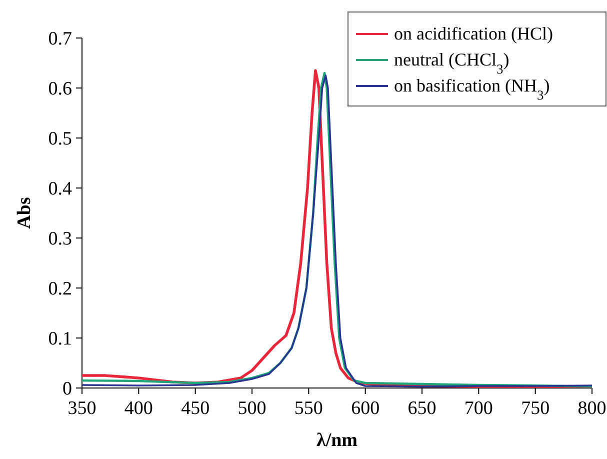  What do you see at coordinates (60, 189) in the screenshot?
I see `y-tick-label: 0.4` at bounding box center [60, 189].